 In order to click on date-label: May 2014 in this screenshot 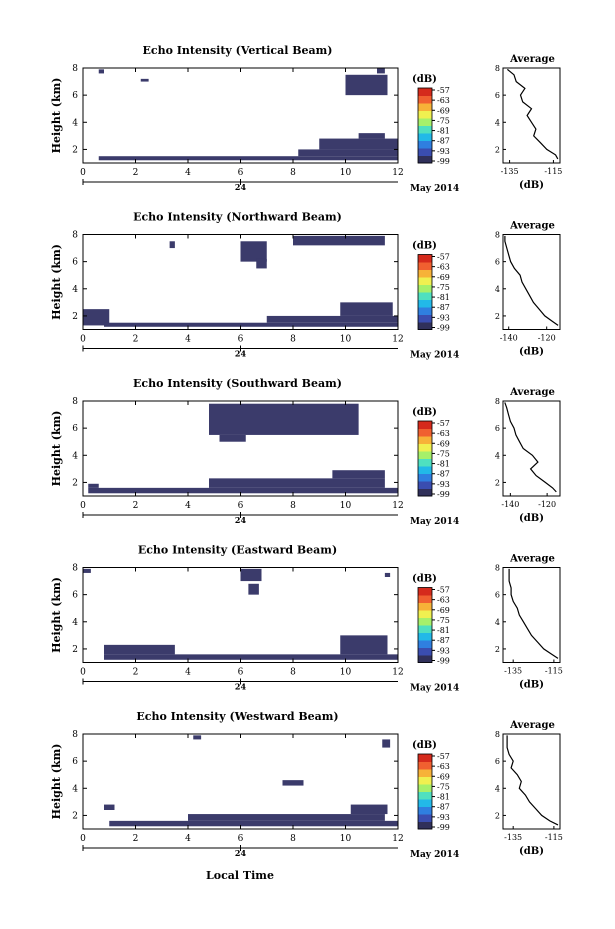, I will do `click(434, 356)`.